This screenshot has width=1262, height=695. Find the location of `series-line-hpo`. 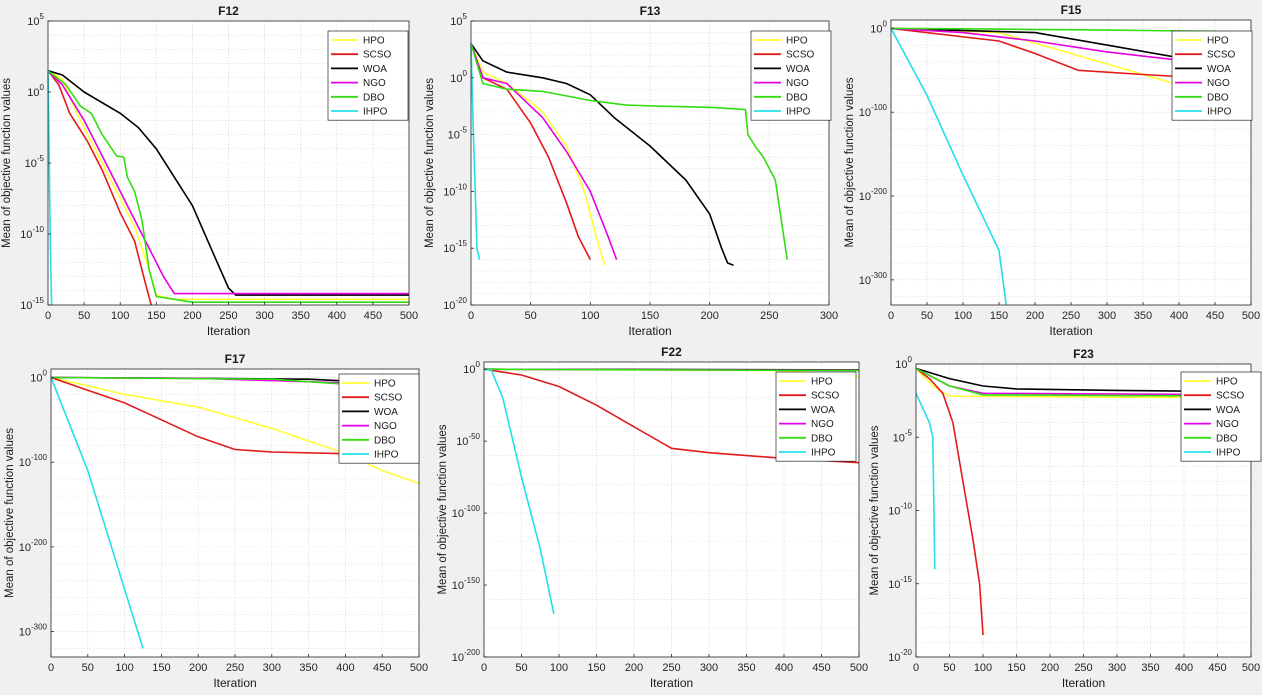

series-line-hpo is located at coordinates (538, 154).